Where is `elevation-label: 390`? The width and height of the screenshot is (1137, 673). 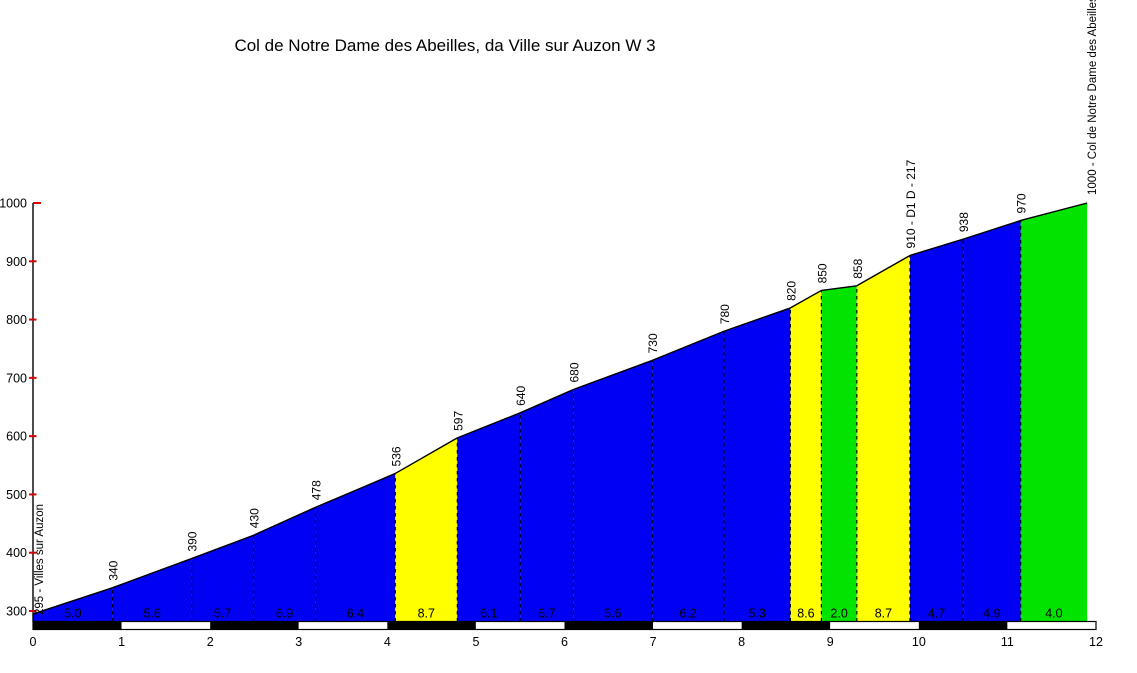
elevation-label: 390 is located at coordinates (193, 541).